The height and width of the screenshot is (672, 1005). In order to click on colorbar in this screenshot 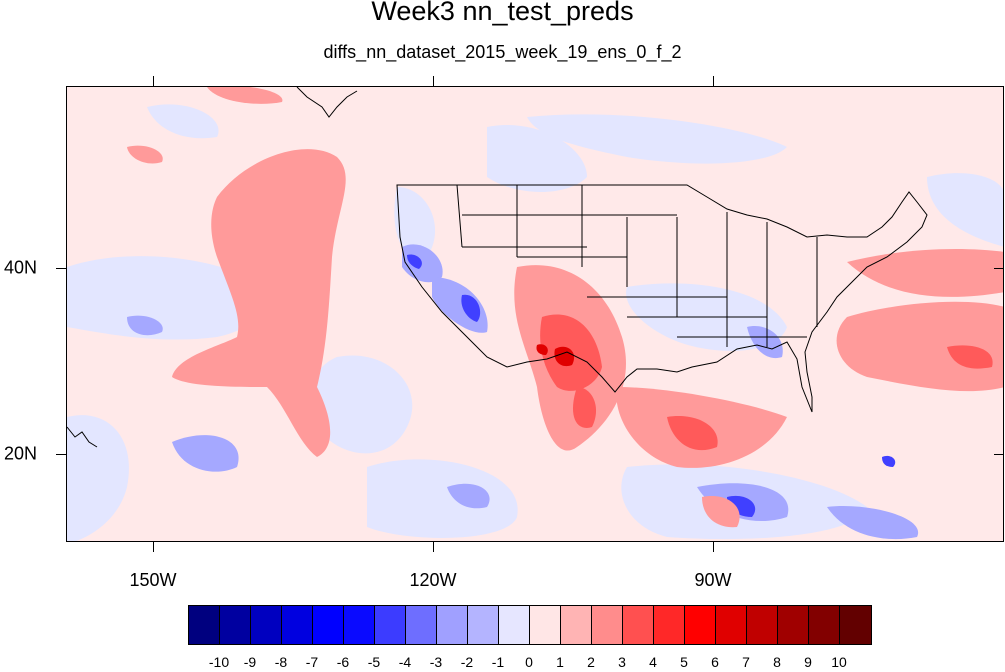, I will do `click(530, 625)`.